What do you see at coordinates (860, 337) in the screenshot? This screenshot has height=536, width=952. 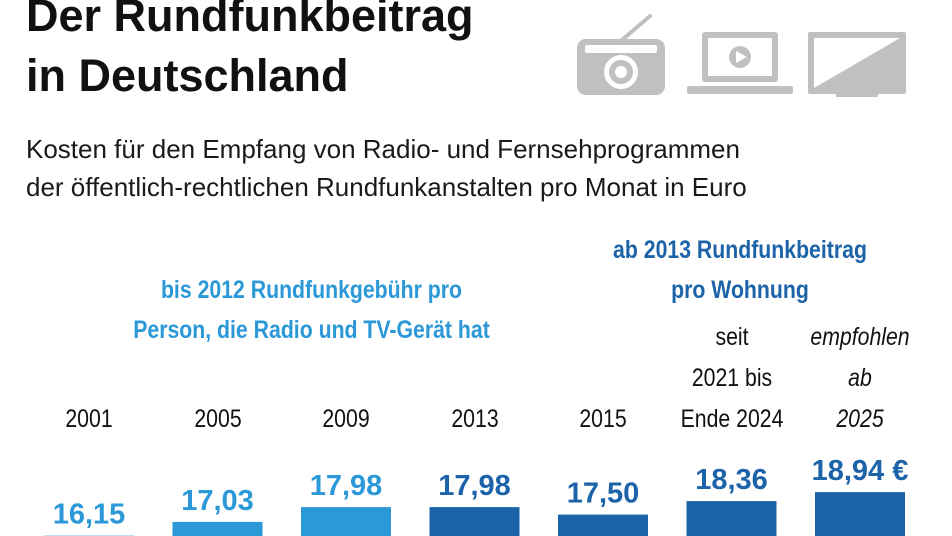 I see `period-label-6-line-0: empfohlen` at bounding box center [860, 337].